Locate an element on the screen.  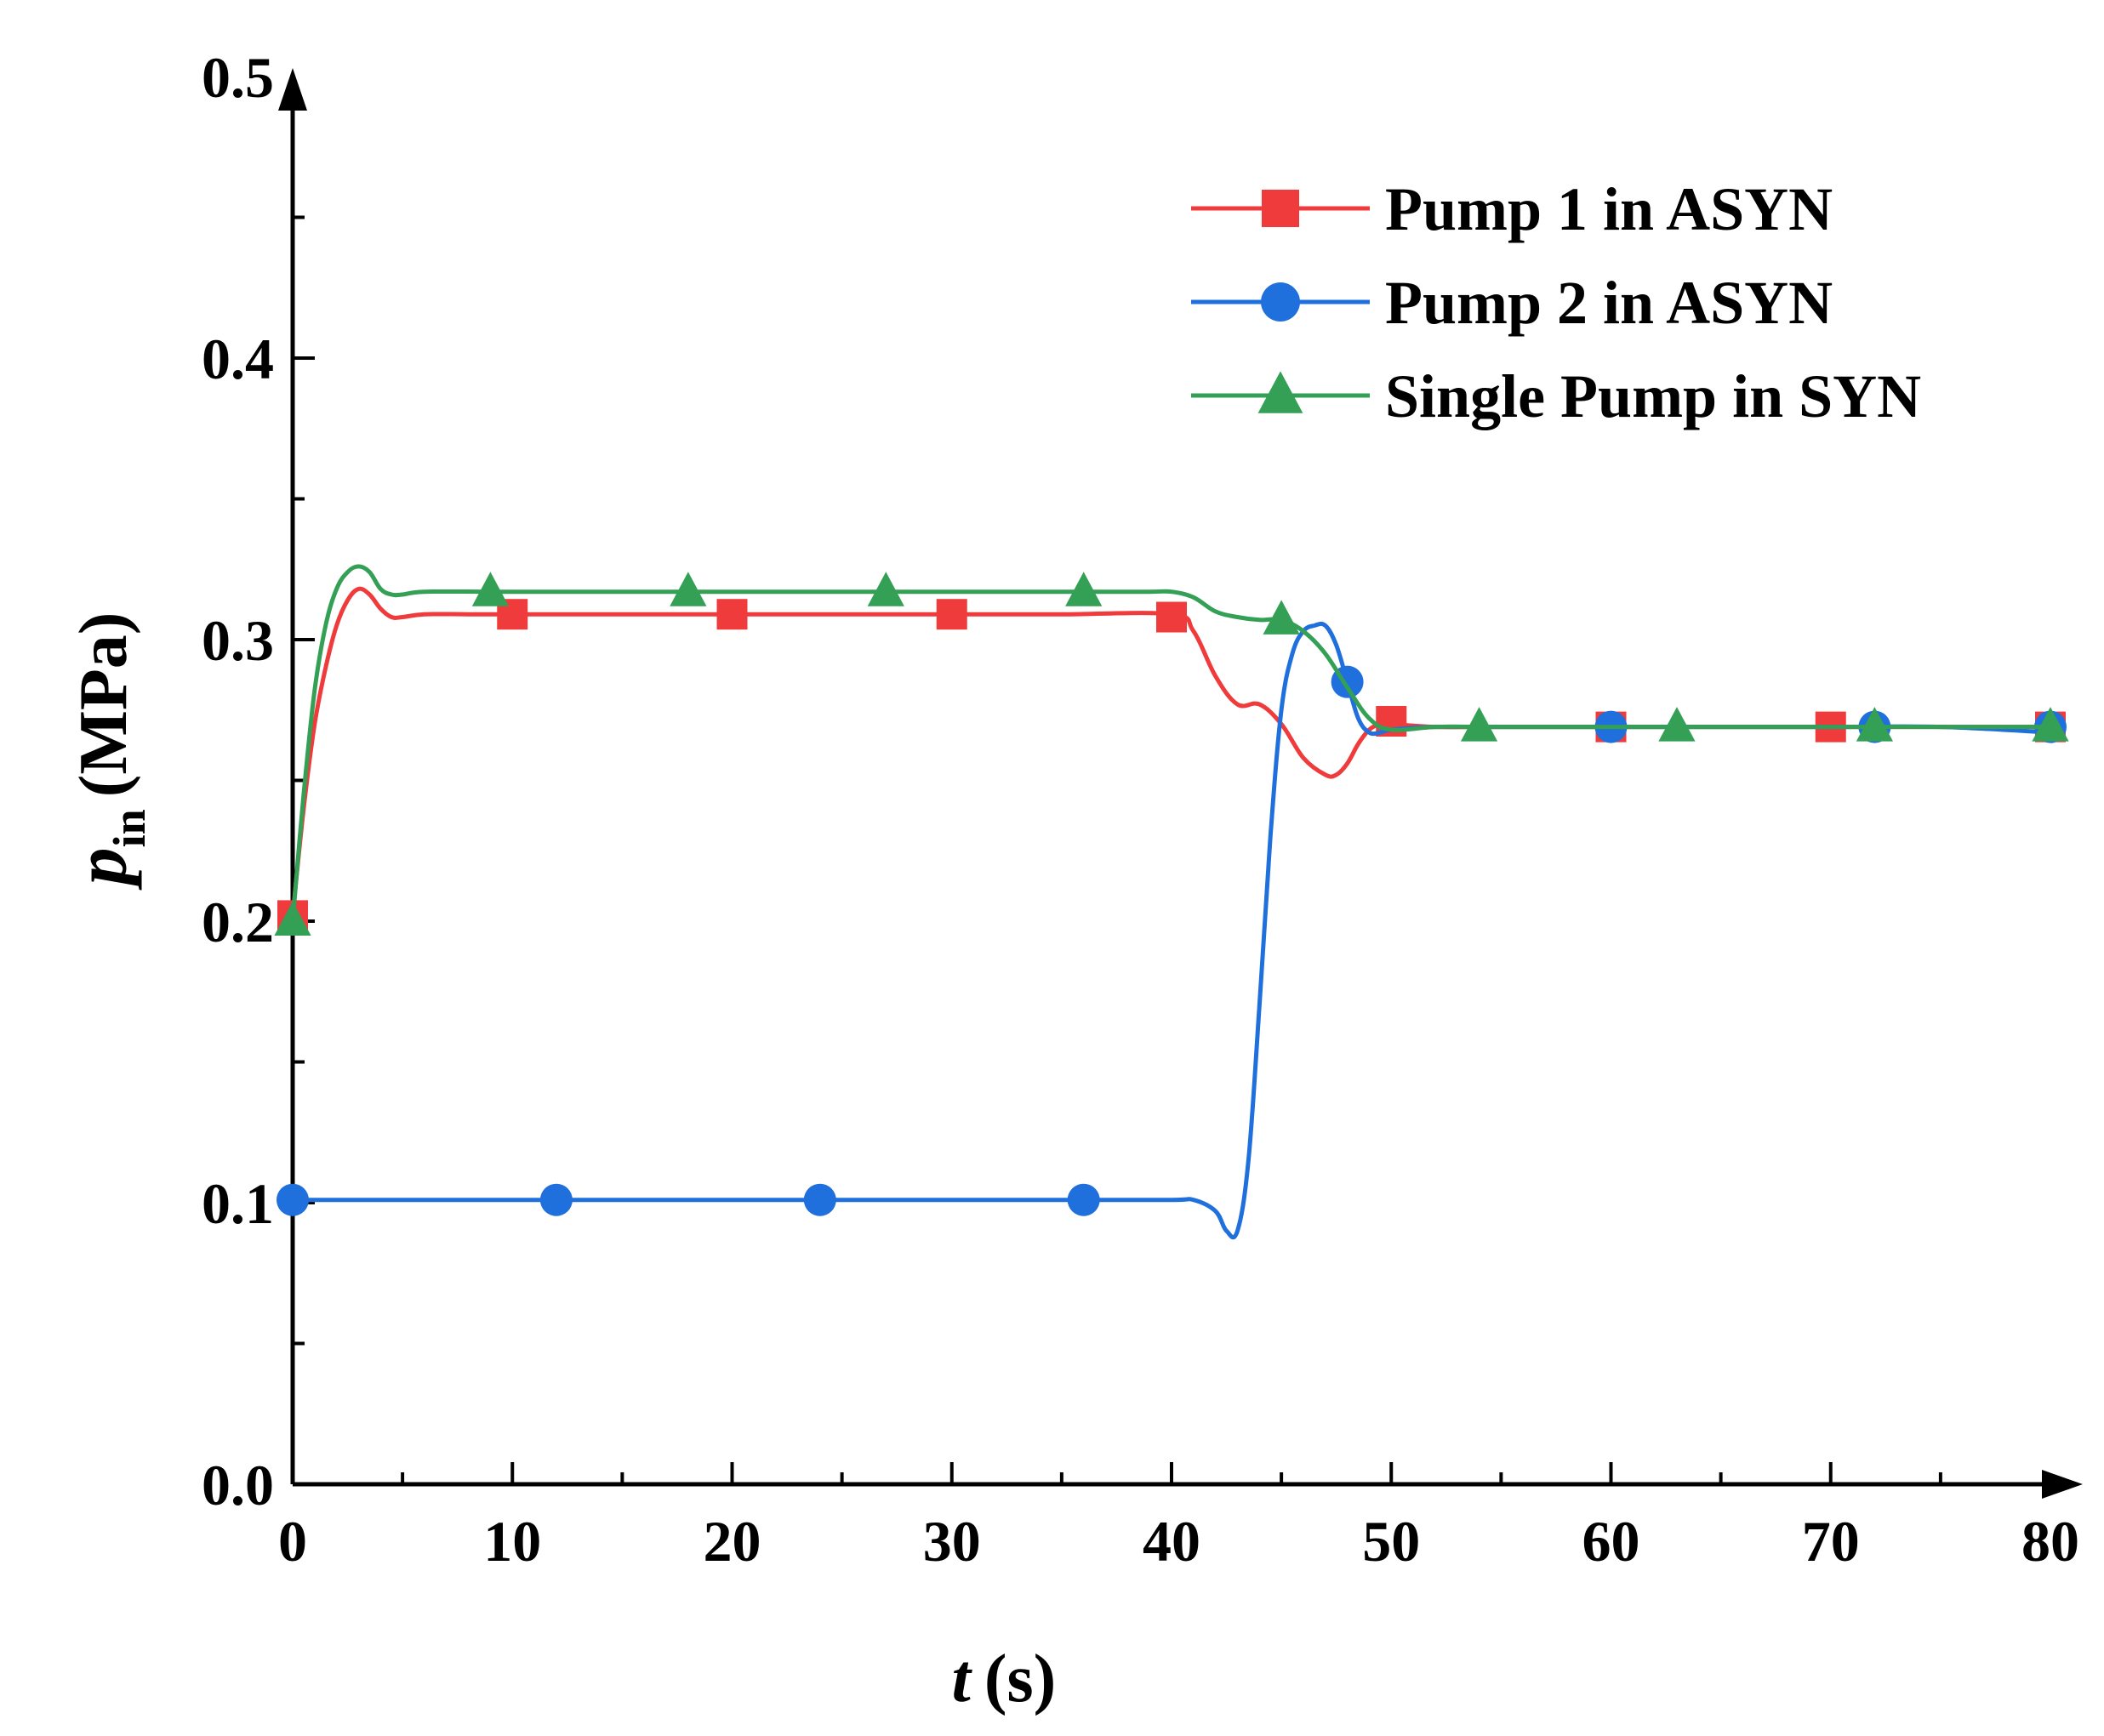
x-tick-label: 80 is located at coordinates (2050, 1541).